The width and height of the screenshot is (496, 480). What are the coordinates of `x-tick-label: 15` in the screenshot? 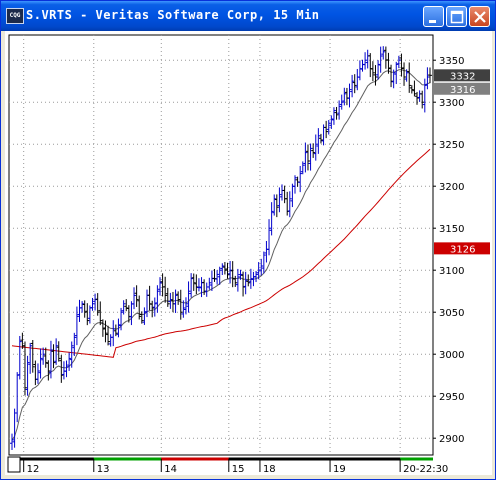 It's located at (238, 469).